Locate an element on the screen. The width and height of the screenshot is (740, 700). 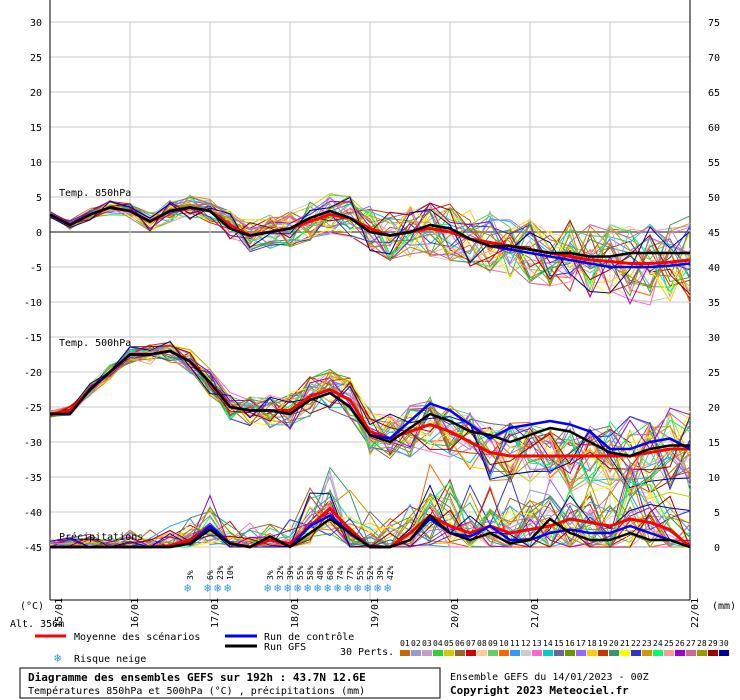
left-tick-label: 5 is located at coordinates (39, 198).